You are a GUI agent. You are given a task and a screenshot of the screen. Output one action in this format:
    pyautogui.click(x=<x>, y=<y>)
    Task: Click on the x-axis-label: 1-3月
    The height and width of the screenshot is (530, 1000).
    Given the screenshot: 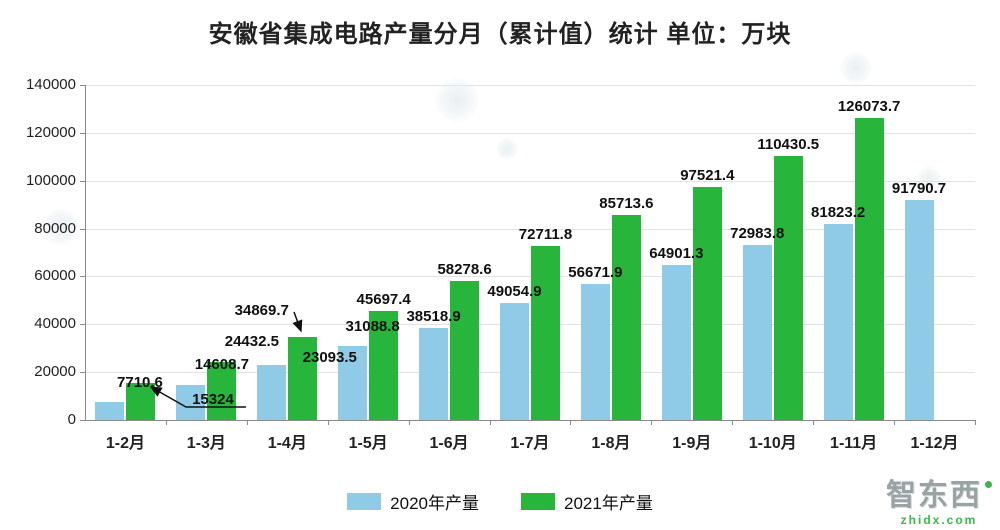 What is the action you would take?
    pyautogui.click(x=206, y=443)
    